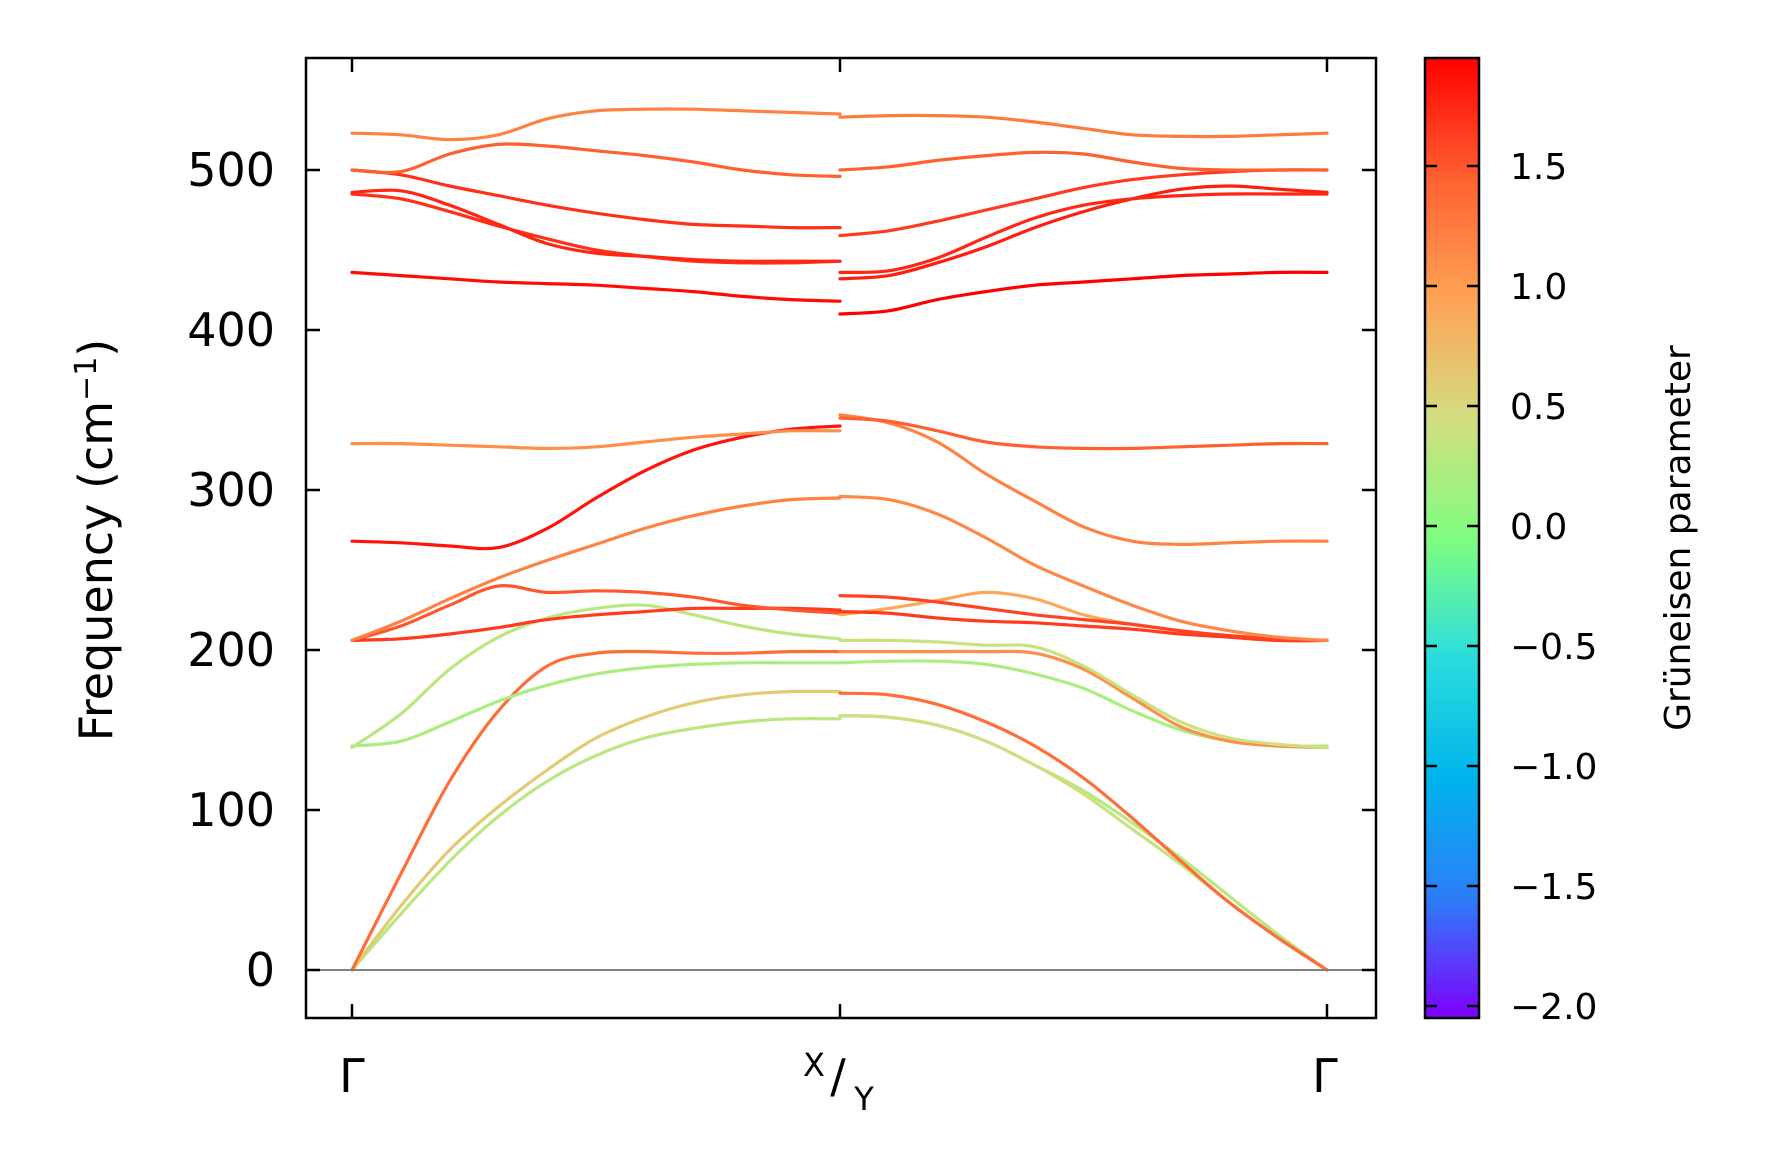 The image size is (1775, 1171). I want to click on colorbar-frame, so click(1452, 538).